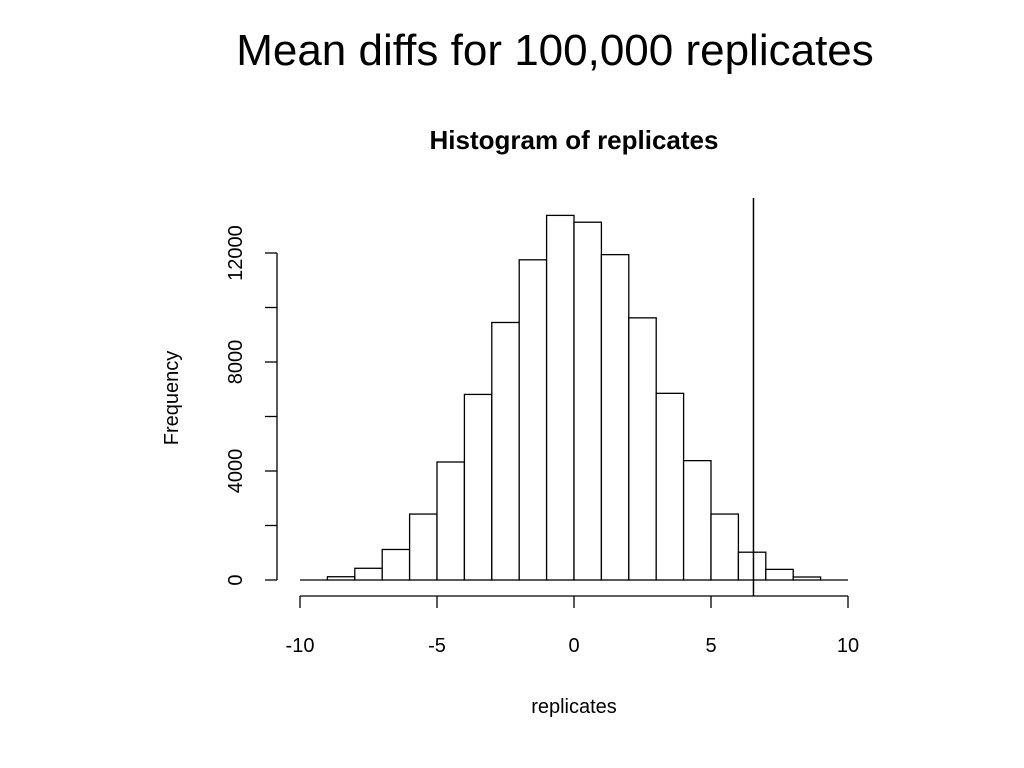  What do you see at coordinates (848, 646) in the screenshot?
I see `x-tick-label: 10` at bounding box center [848, 646].